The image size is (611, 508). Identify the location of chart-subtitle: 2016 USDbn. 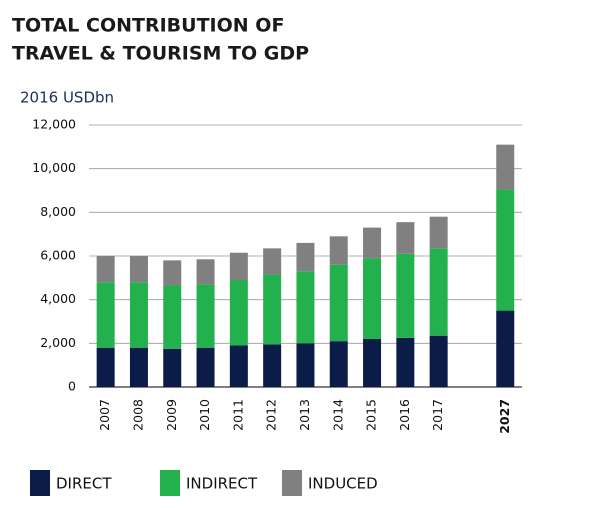
(67, 98).